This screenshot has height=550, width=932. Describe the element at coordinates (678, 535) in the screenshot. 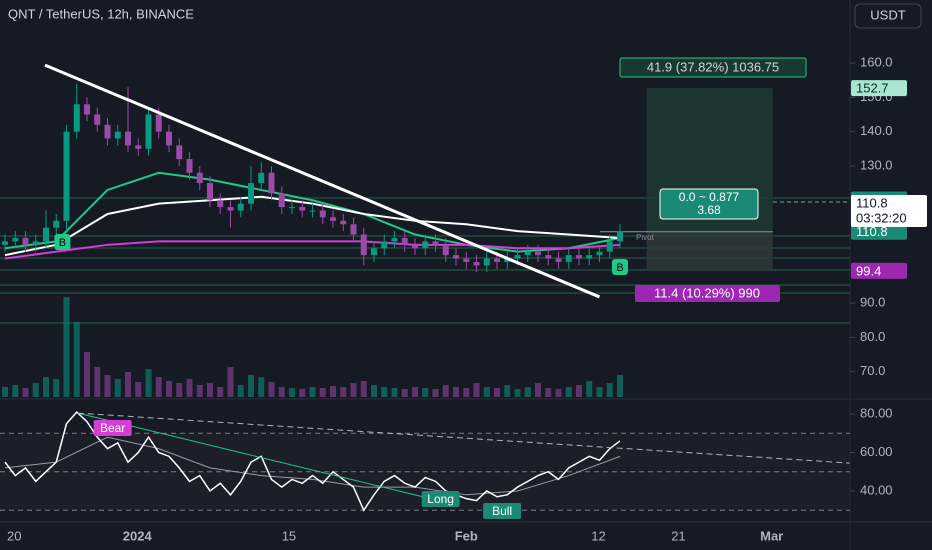

I see `time-tick-label: 21` at that location.